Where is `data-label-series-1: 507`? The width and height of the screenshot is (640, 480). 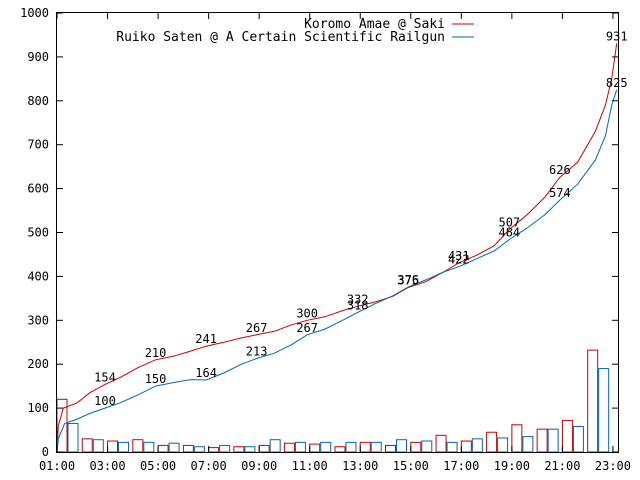 data-label-series-1: 507 is located at coordinates (509, 222).